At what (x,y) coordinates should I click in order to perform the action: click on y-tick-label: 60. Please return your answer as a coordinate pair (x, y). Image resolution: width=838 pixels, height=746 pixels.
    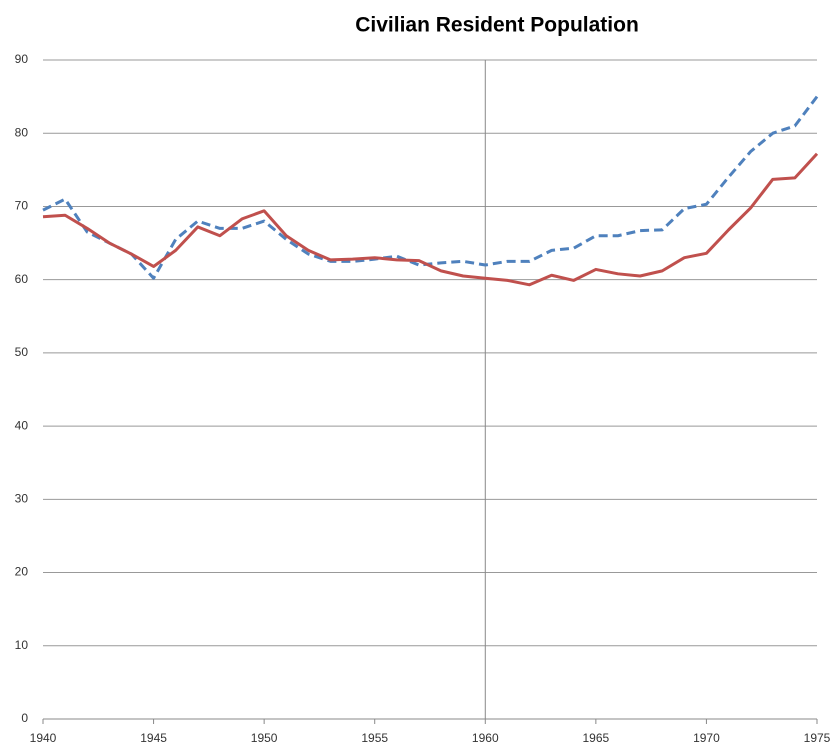
    Looking at the image, I should click on (22, 279).